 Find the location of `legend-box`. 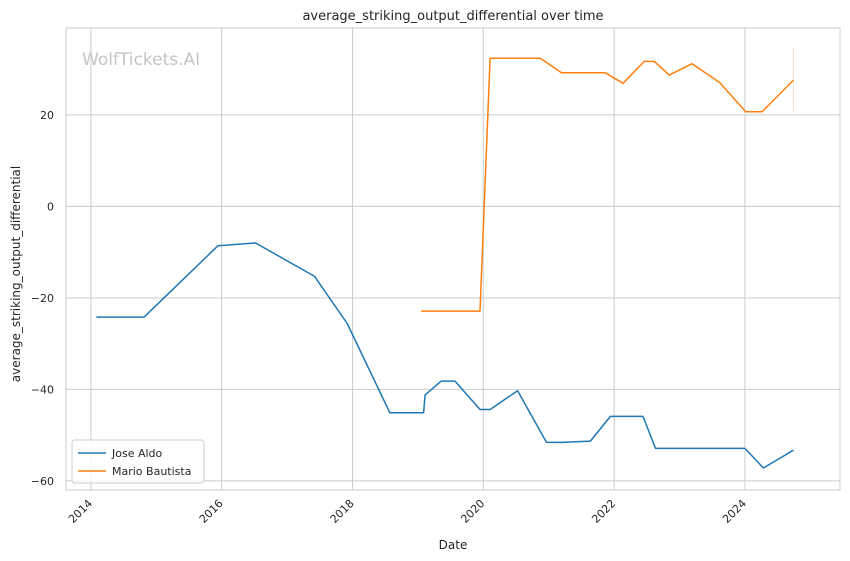

legend-box is located at coordinates (138, 461).